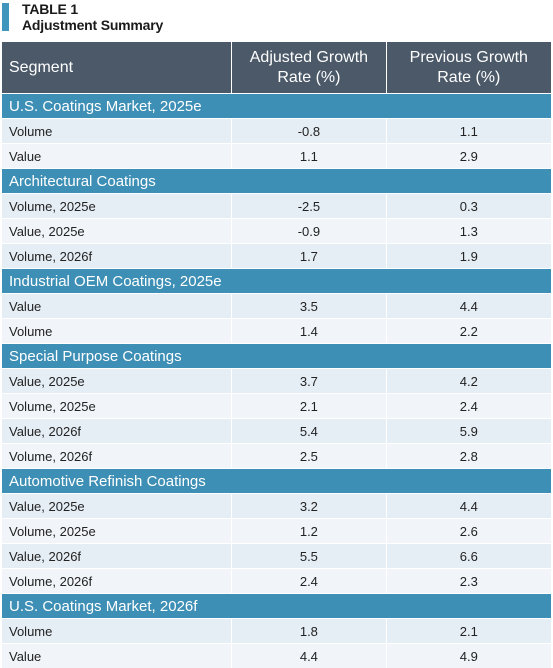  Describe the element at coordinates (309, 77) in the screenshot. I see `header-adjusted-line2: Rate (%)` at that location.